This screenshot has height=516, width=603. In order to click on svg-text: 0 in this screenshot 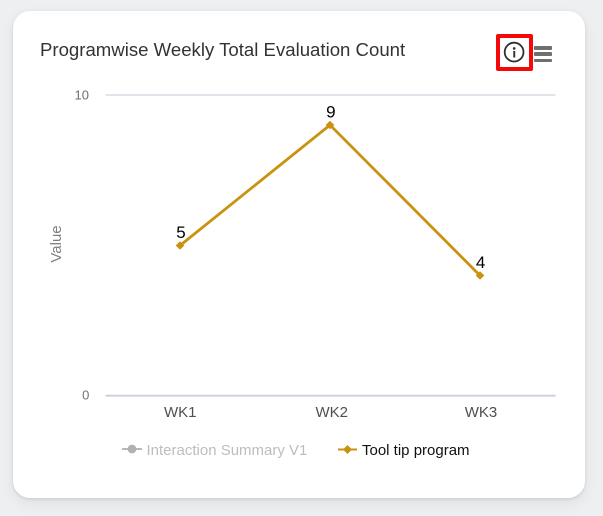, I will do `click(85, 394)`.